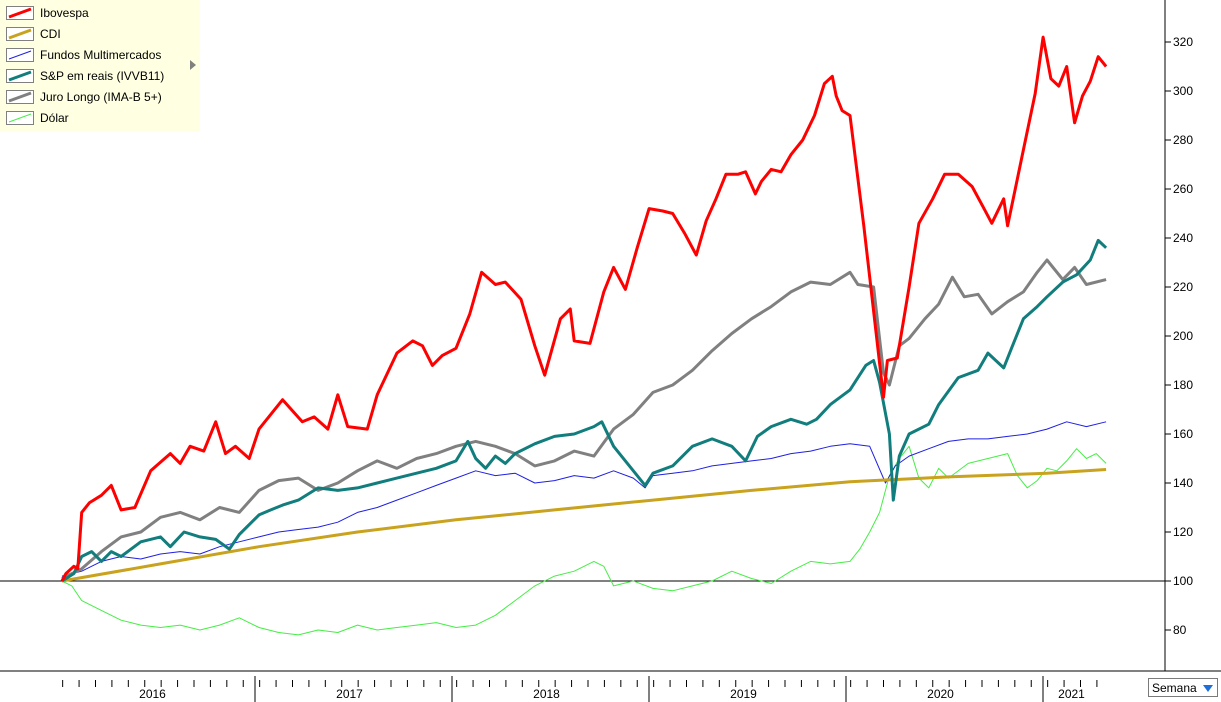 The height and width of the screenshot is (702, 1221). I want to click on legend-item: S&P em reais (IVVB11), so click(85, 76).